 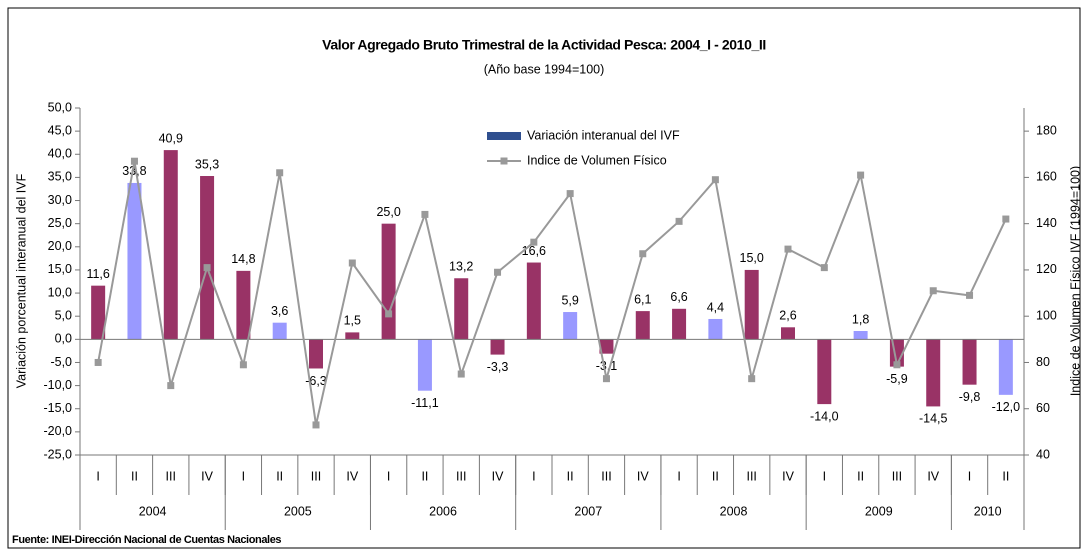 What do you see at coordinates (352, 321) in the screenshot?
I see `data-label: 1,5` at bounding box center [352, 321].